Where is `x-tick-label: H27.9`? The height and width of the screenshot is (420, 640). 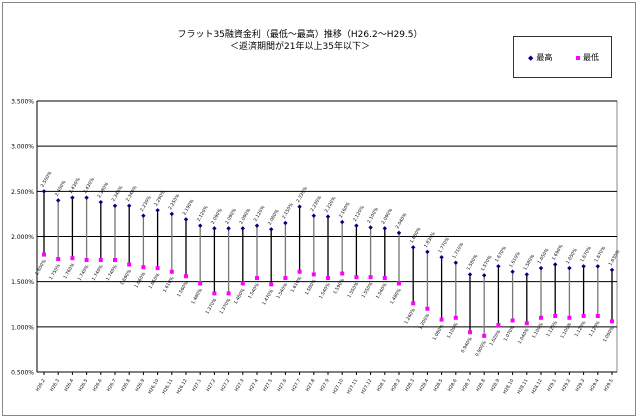 x-tick-label: H27.9 is located at coordinates (325, 385).